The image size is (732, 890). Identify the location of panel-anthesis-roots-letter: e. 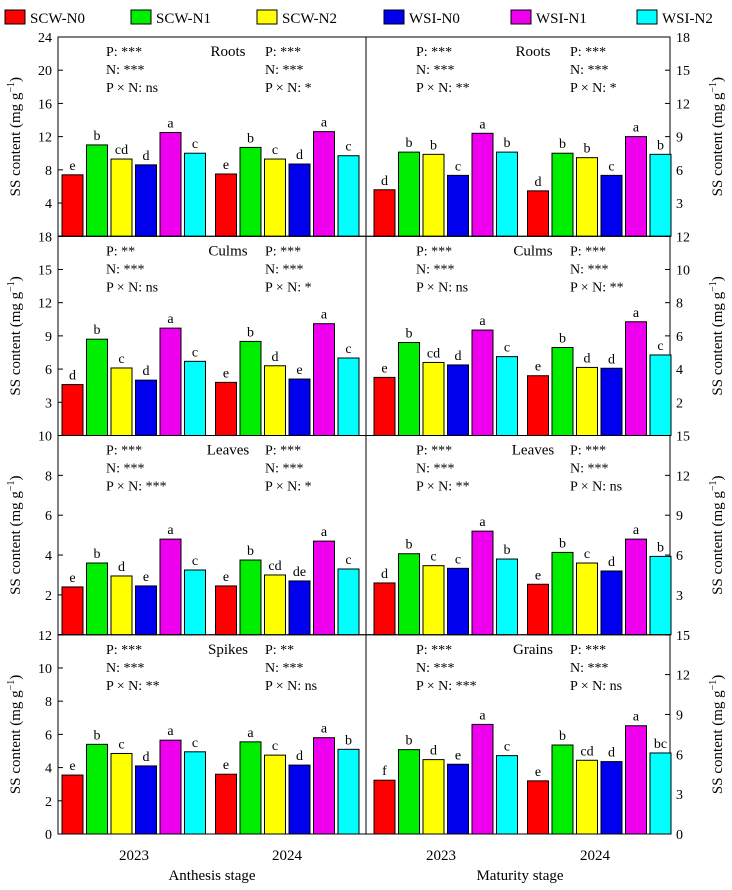
(72, 166).